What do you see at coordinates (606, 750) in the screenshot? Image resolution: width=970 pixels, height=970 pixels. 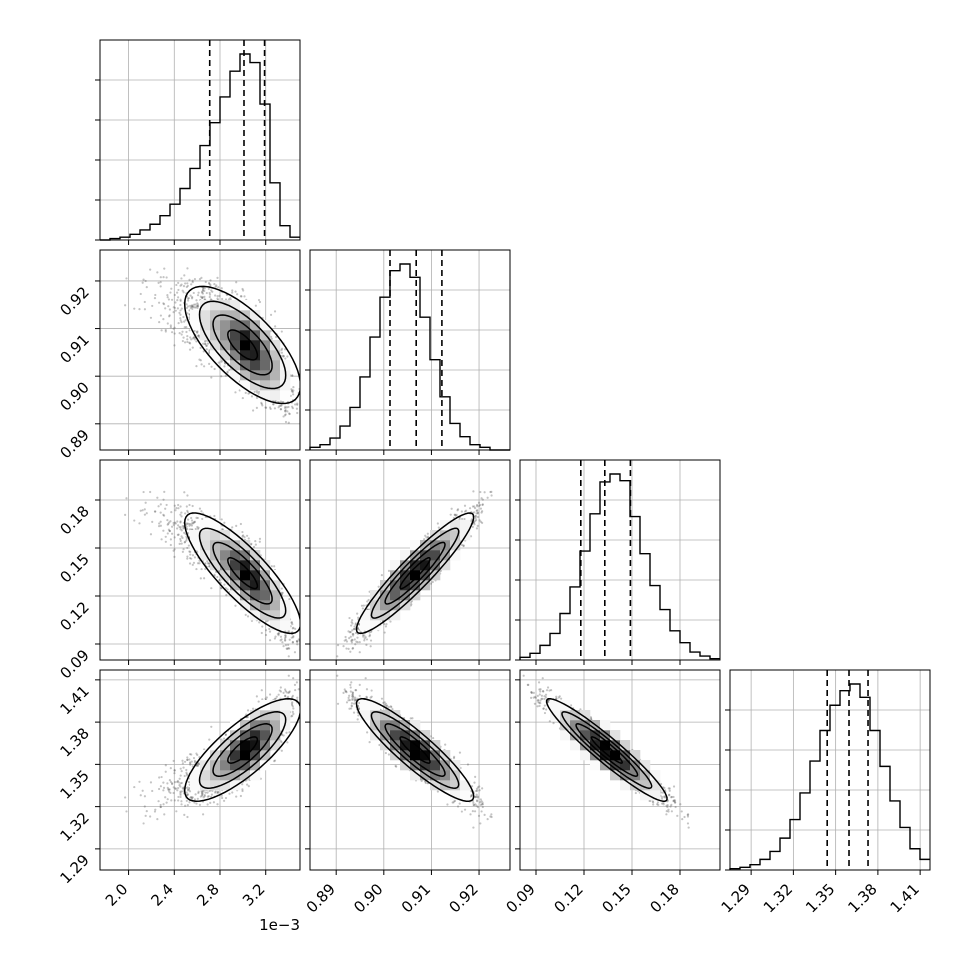 I see `contour-line` at bounding box center [606, 750].